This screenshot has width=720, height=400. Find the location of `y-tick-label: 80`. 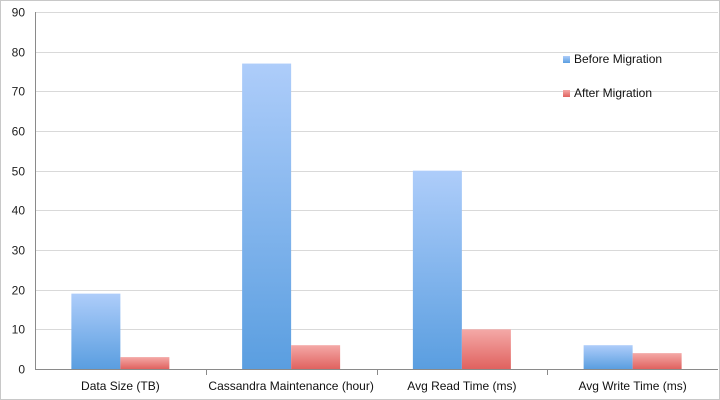

y-tick-label: 80 is located at coordinates (19, 53).